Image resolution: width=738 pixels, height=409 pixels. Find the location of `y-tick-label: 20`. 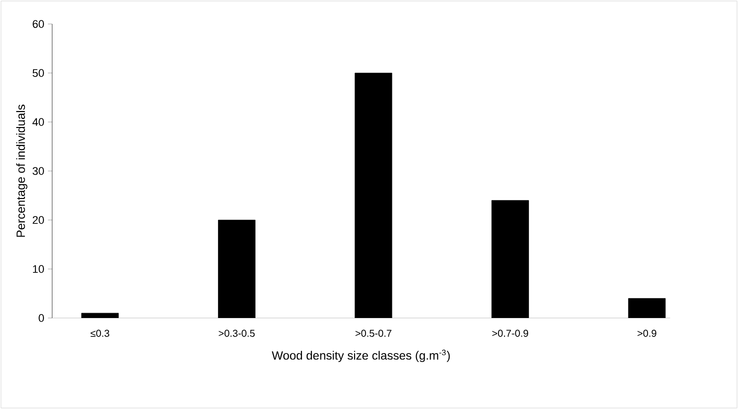

y-tick-label: 20 is located at coordinates (38, 220).